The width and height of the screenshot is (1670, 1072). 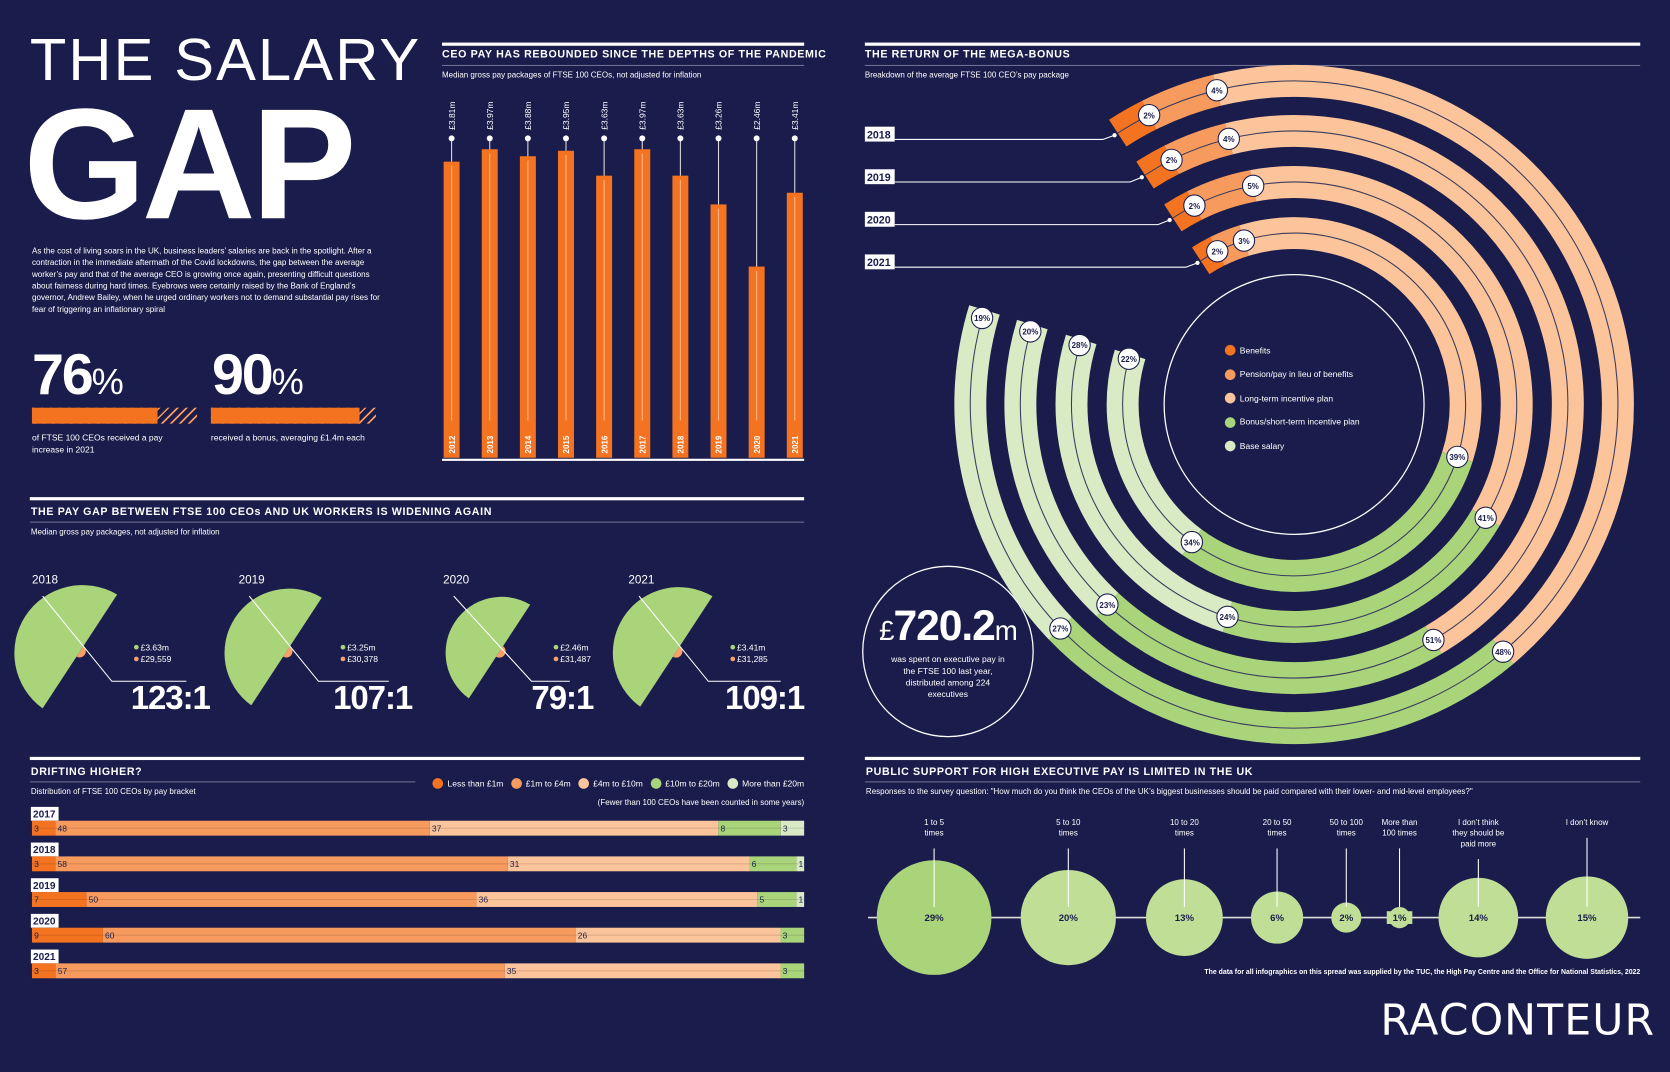 What do you see at coordinates (1228, 617) in the screenshot?
I see `ring-value-label: 24%` at bounding box center [1228, 617].